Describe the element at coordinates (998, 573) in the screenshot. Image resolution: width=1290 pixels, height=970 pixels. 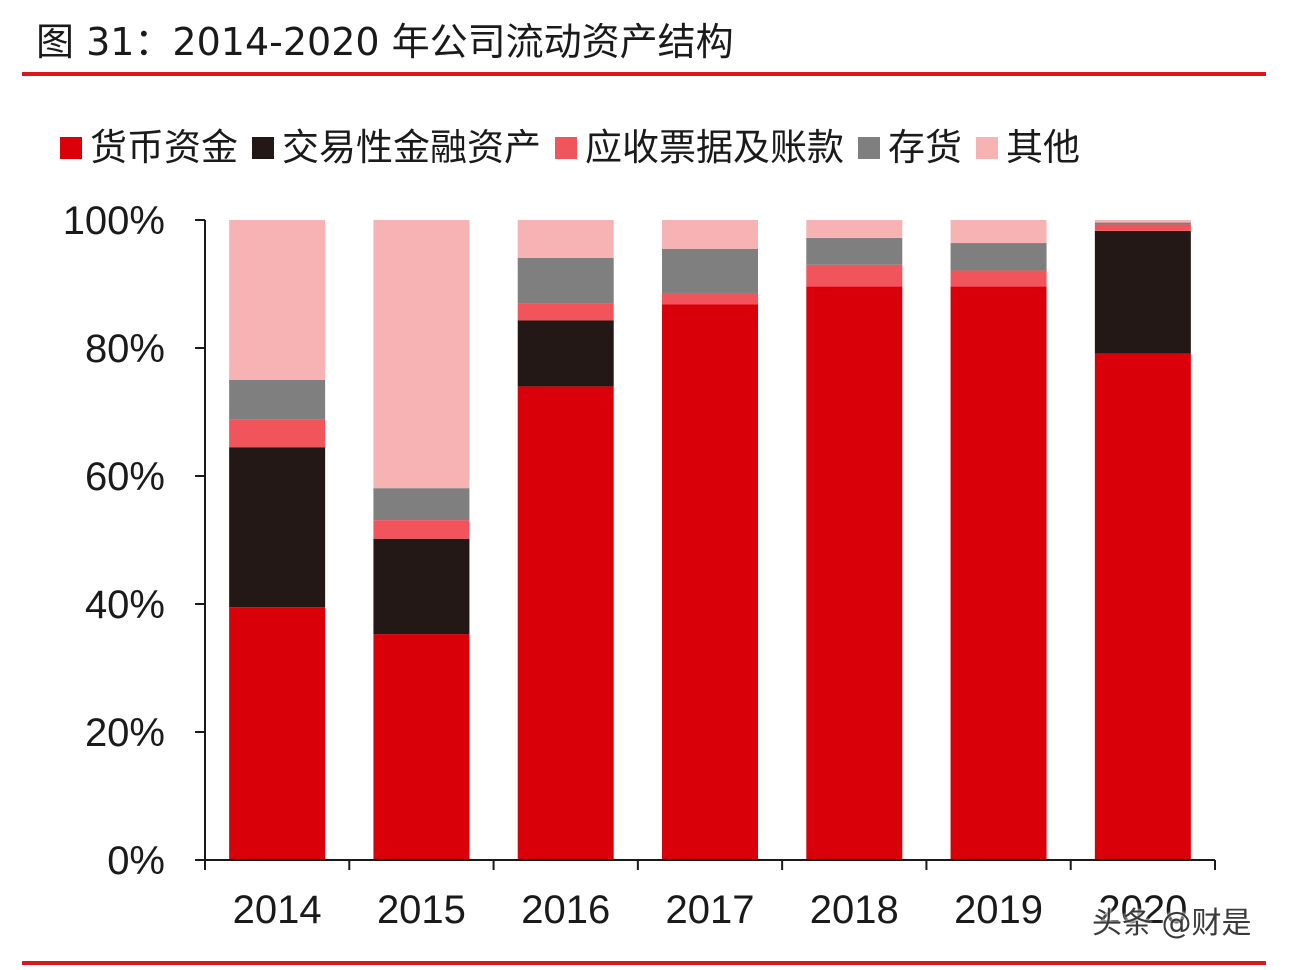
I see `bar-segment-2019-s0` at that location.